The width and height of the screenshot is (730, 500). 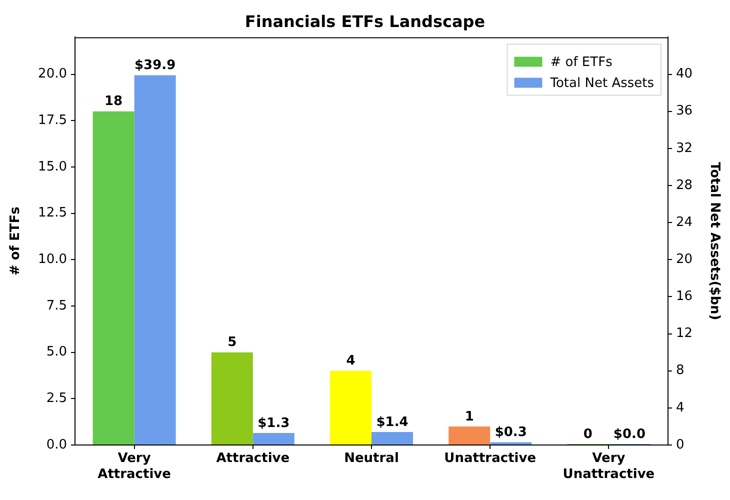 I want to click on data-label: 1, so click(x=469, y=416).